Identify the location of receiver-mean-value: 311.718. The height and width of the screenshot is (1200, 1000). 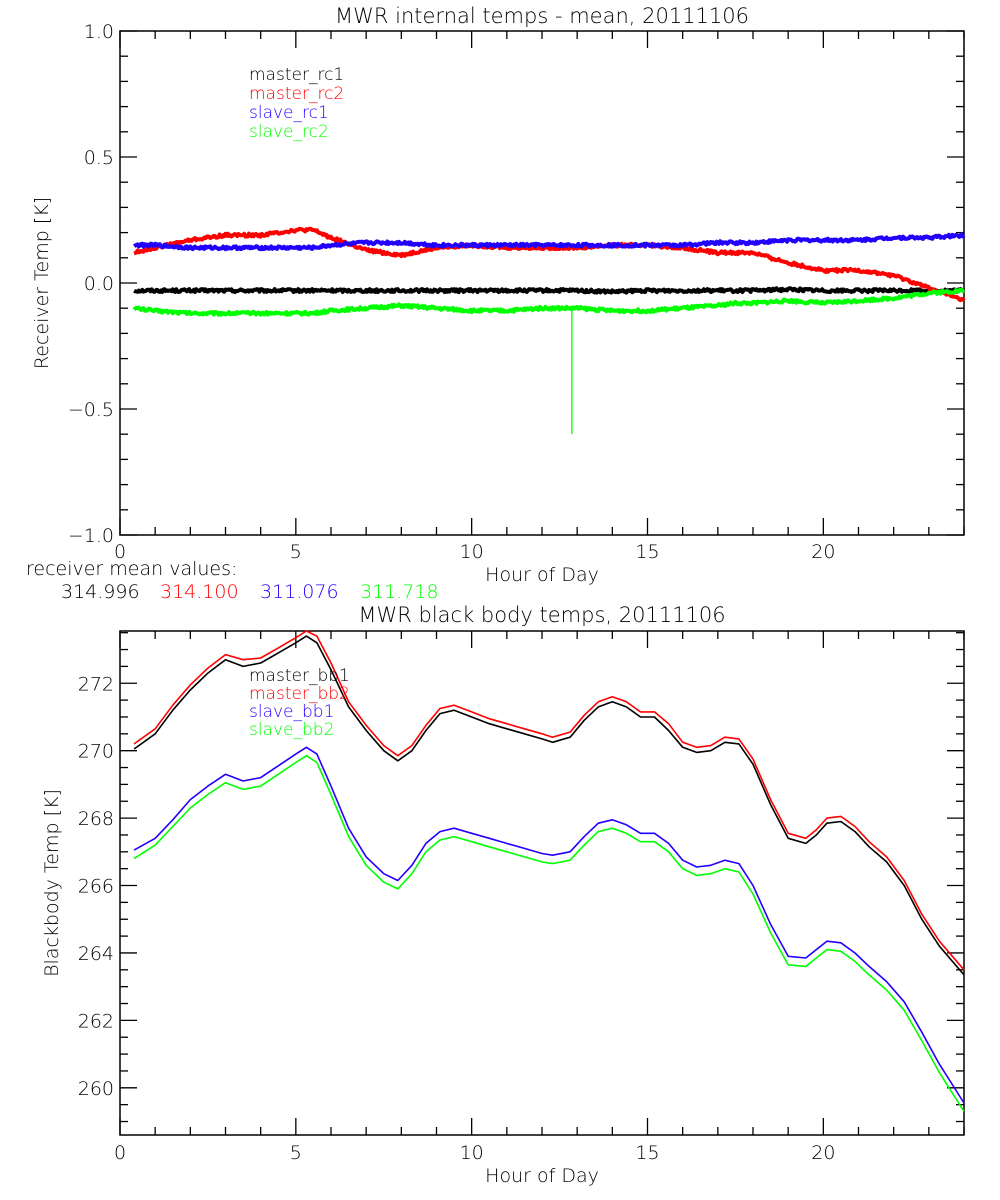
(399, 592).